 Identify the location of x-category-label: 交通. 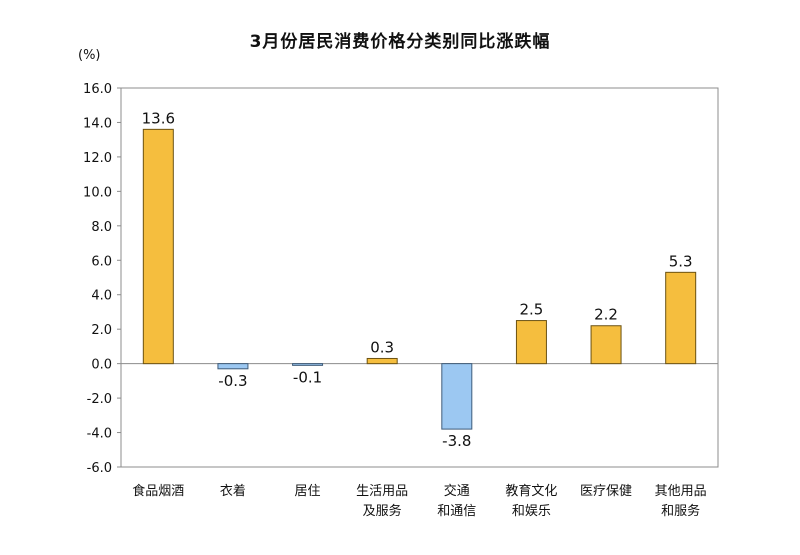
(457, 491).